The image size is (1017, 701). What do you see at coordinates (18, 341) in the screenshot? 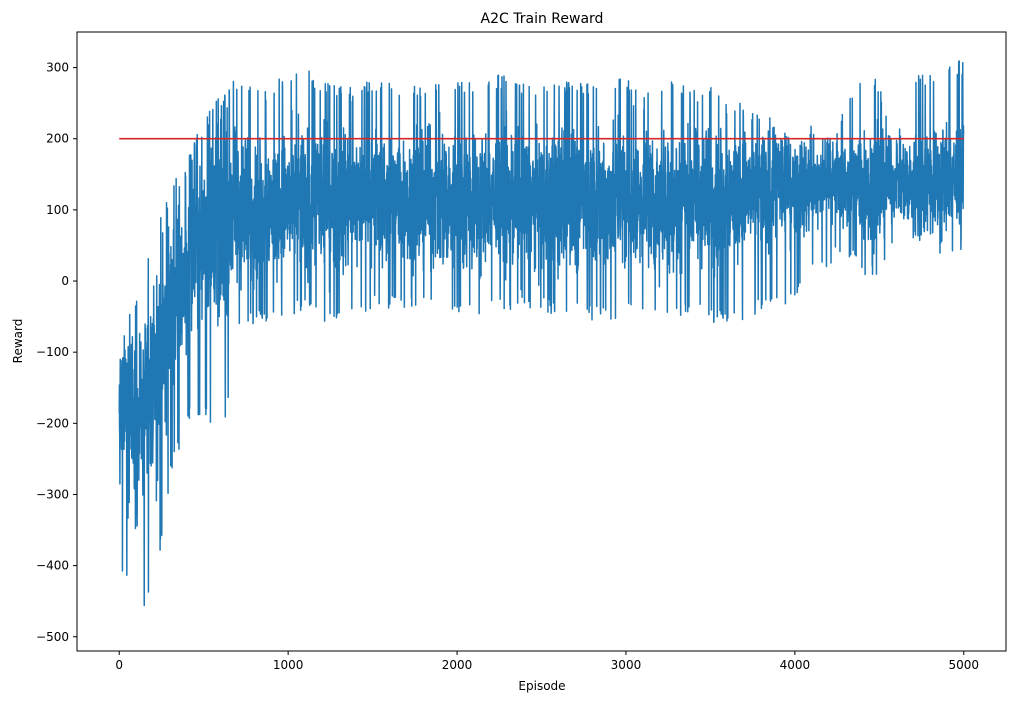
I see `y-axis-label: Reward` at bounding box center [18, 341].